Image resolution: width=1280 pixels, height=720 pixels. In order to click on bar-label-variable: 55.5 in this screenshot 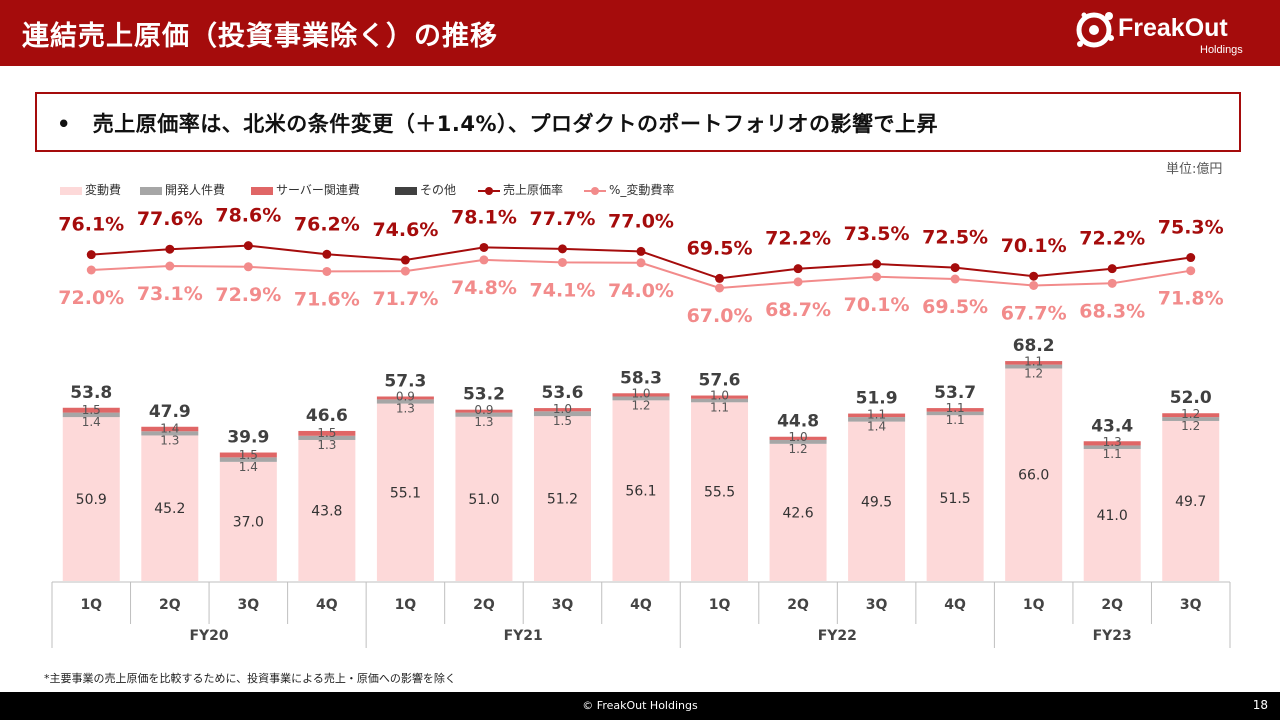, I will do `click(719, 493)`.